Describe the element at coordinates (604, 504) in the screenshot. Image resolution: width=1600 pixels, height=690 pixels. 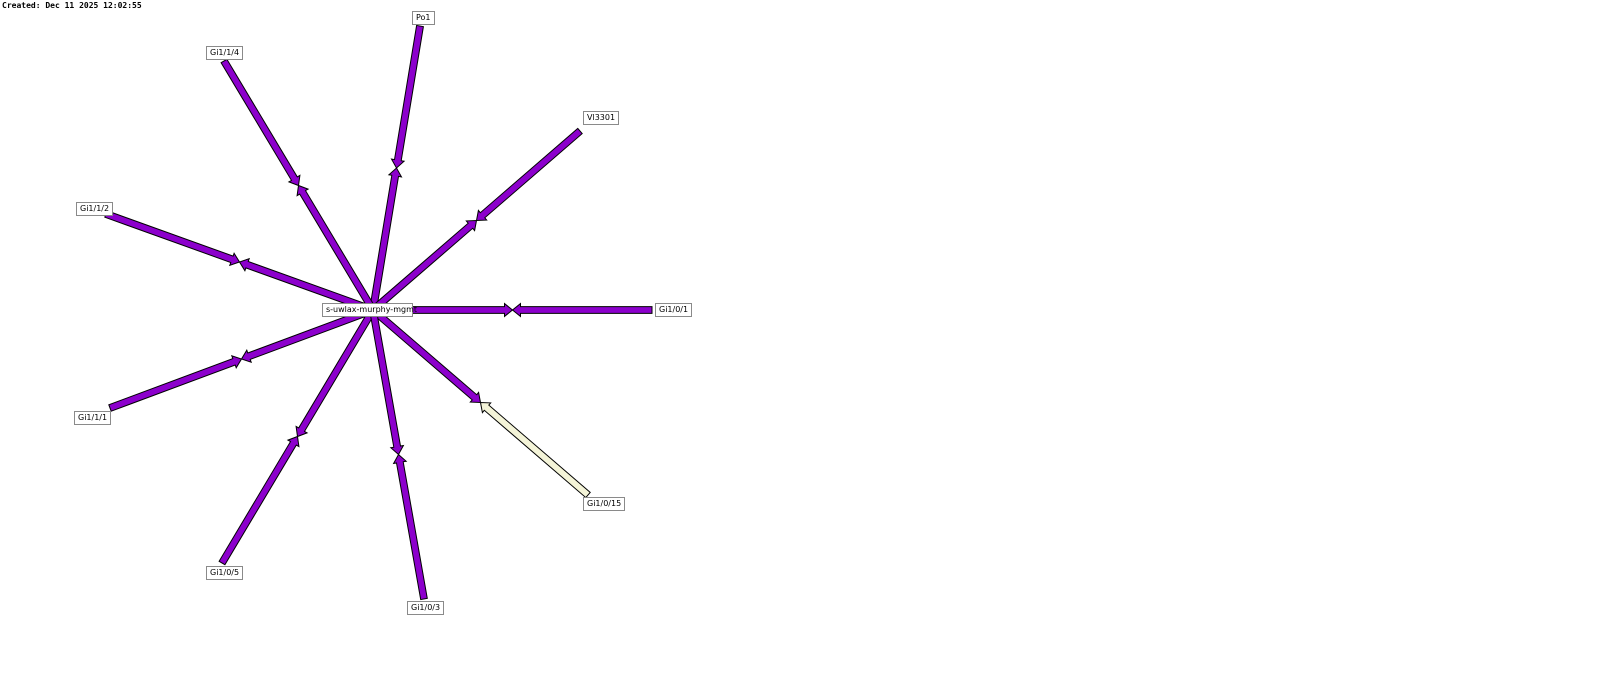
I see `link-label-gi1-0-15: Gi1/0/15` at that location.